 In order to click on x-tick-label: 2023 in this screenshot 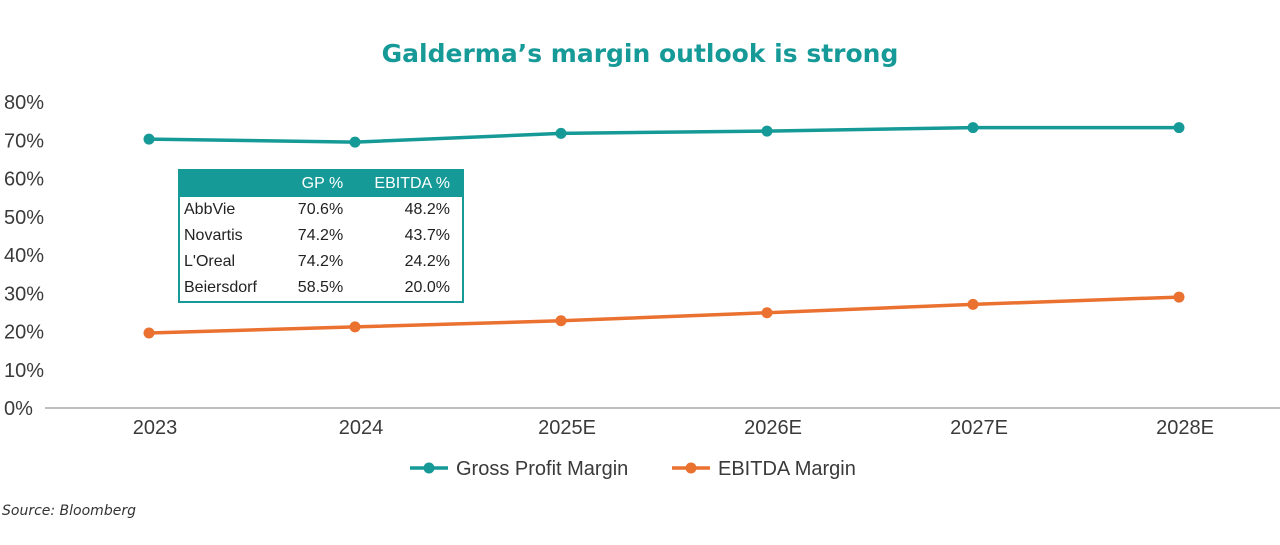, I will do `click(155, 428)`.